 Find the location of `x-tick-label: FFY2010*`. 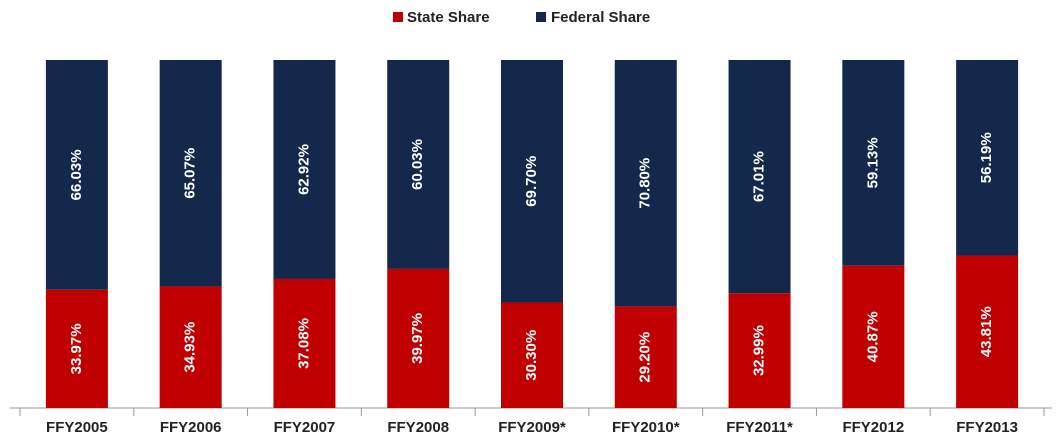

x-tick-label: FFY2010* is located at coordinates (646, 427).